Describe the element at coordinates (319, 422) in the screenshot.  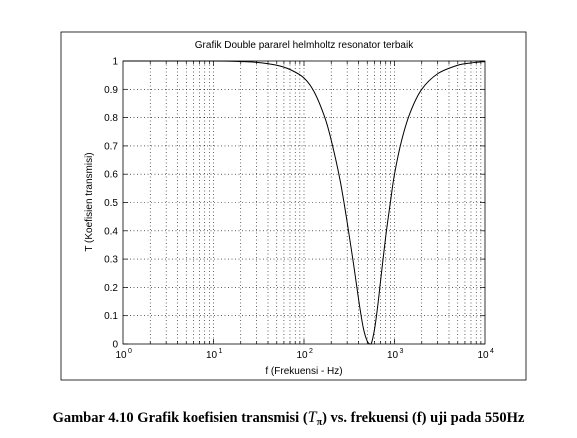
I see `caption-subscript: π` at that location.